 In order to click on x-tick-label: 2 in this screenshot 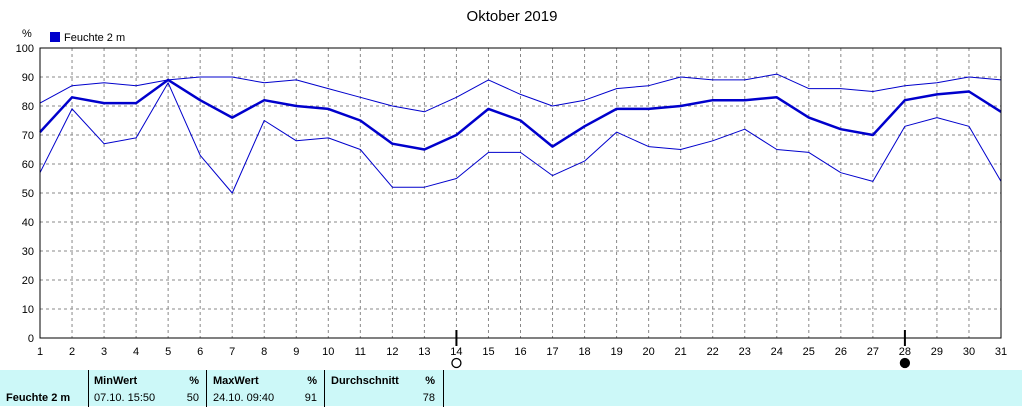, I will do `click(72, 352)`.